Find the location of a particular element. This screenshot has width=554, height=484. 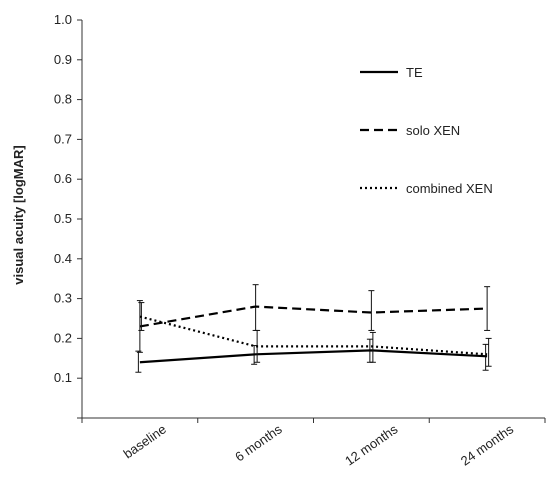

x-tick-label: 12 months is located at coordinates (371, 444).